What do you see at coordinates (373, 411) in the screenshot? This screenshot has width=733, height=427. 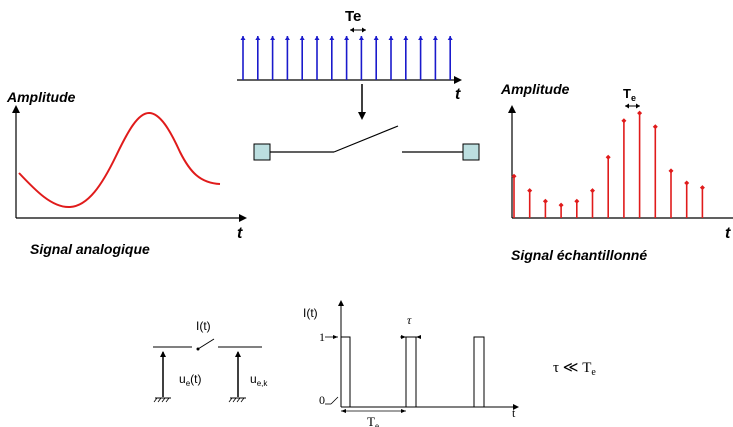 I see `pulse-period-arrow` at bounding box center [373, 411].